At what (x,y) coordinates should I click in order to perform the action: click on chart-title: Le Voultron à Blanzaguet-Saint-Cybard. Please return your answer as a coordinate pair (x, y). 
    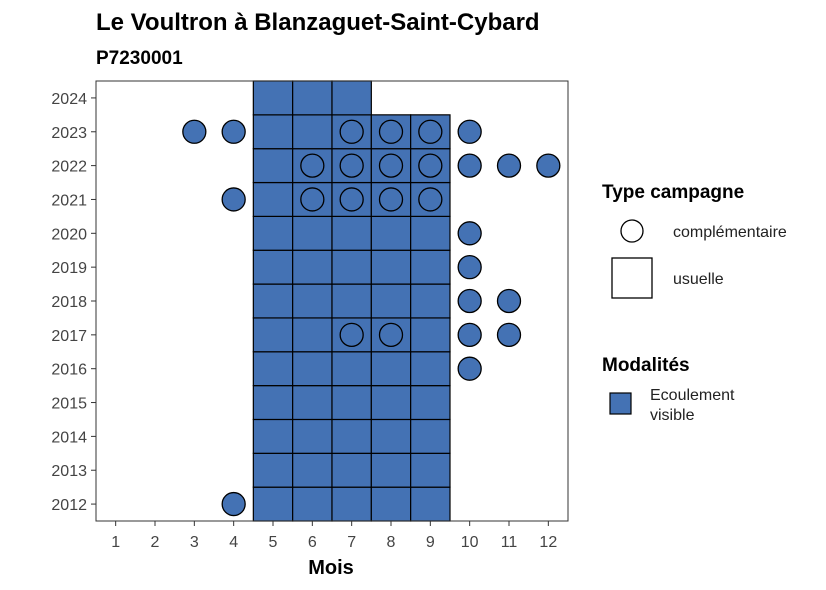
    Looking at the image, I should click on (318, 22).